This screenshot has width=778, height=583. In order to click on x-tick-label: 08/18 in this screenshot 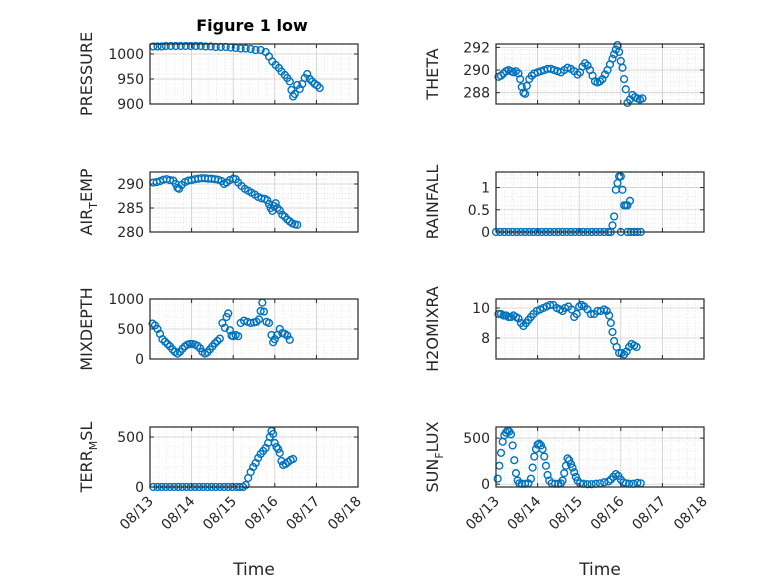, I will do `click(345, 514)`.